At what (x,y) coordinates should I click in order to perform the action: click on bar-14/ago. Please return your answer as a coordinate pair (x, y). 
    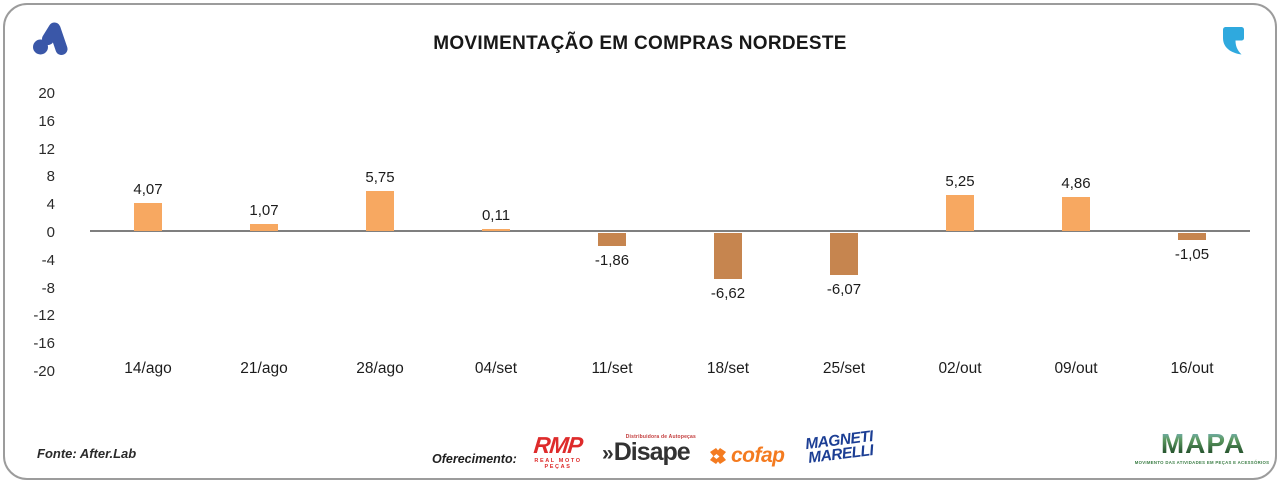
    Looking at the image, I should click on (148, 216).